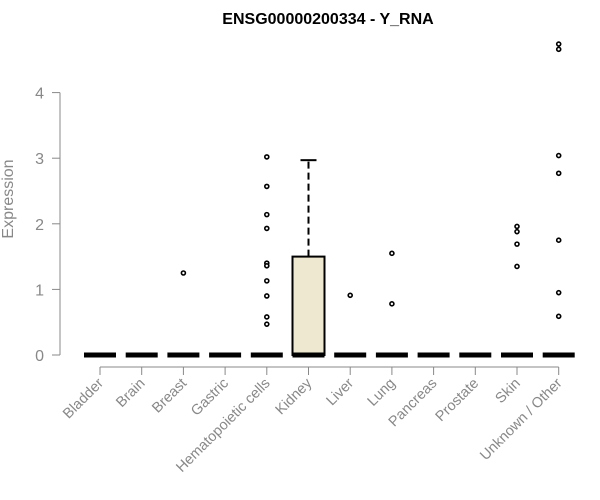 The width and height of the screenshot is (600, 500). What do you see at coordinates (308, 306) in the screenshot?
I see `box` at bounding box center [308, 306].